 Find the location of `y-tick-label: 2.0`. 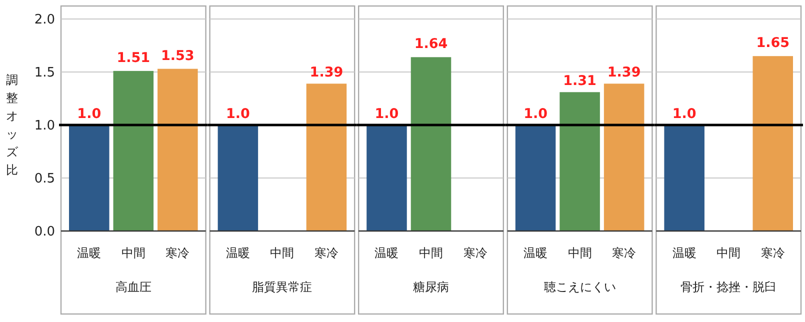

y-tick-label: 2.0 is located at coordinates (44, 20).